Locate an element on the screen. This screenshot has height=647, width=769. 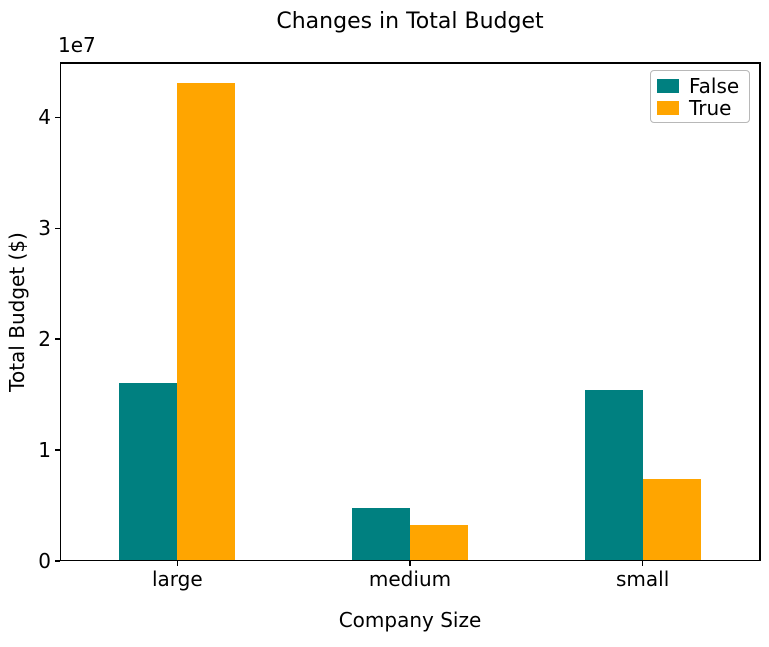
legend-item-true: True is located at coordinates (700, 108).